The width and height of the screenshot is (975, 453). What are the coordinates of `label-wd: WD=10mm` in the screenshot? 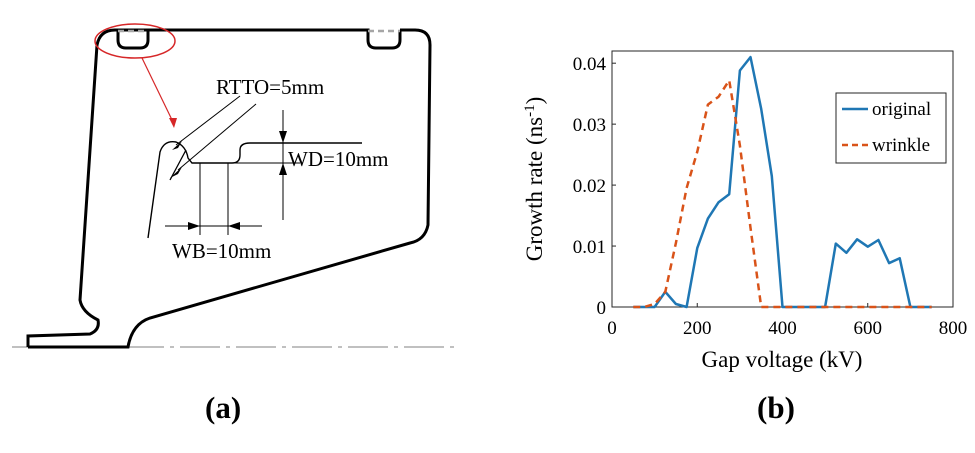 It's located at (338, 159).